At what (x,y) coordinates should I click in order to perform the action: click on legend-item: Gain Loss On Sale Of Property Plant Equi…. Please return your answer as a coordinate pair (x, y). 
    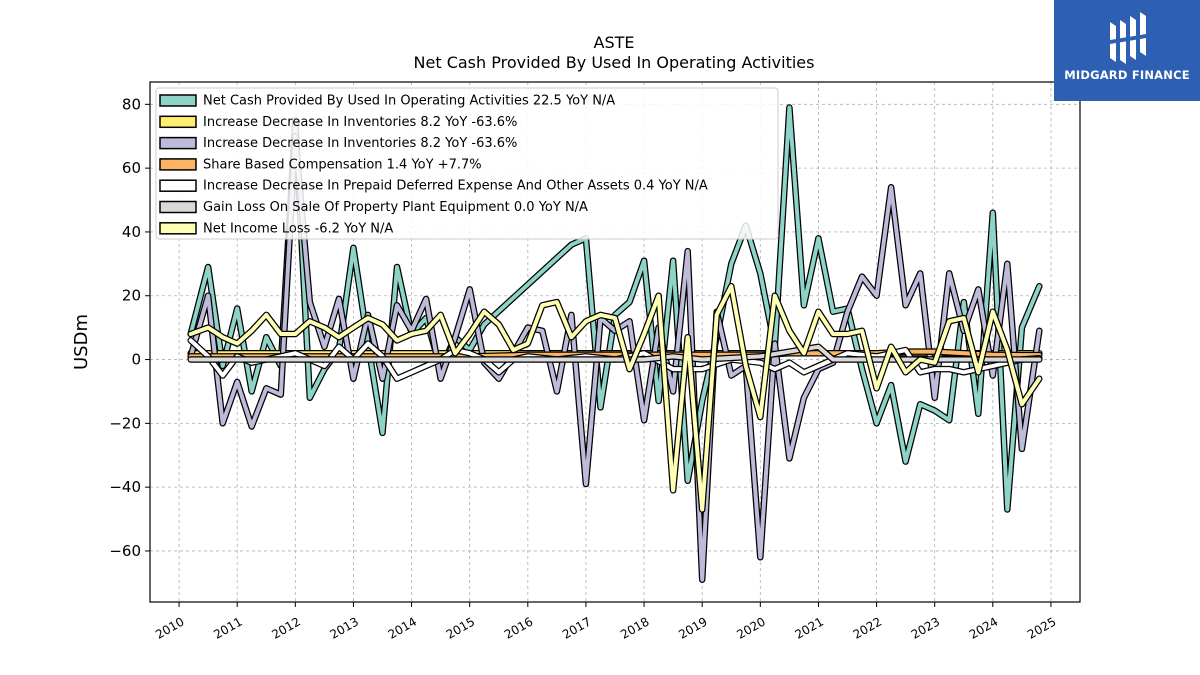
    Looking at the image, I should click on (373, 207).